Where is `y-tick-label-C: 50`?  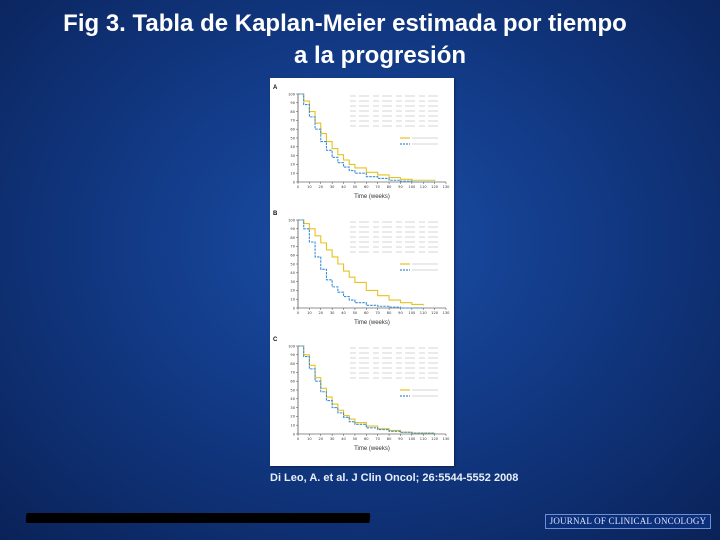 y-tick-label-C: 50 is located at coordinates (292, 390).